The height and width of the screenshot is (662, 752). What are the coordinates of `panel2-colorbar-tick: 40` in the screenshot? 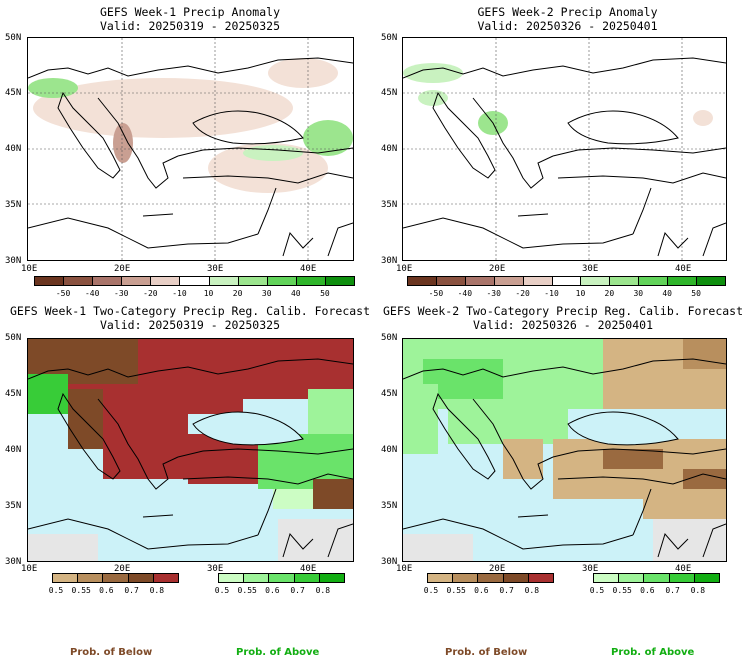 It's located at (667, 293).